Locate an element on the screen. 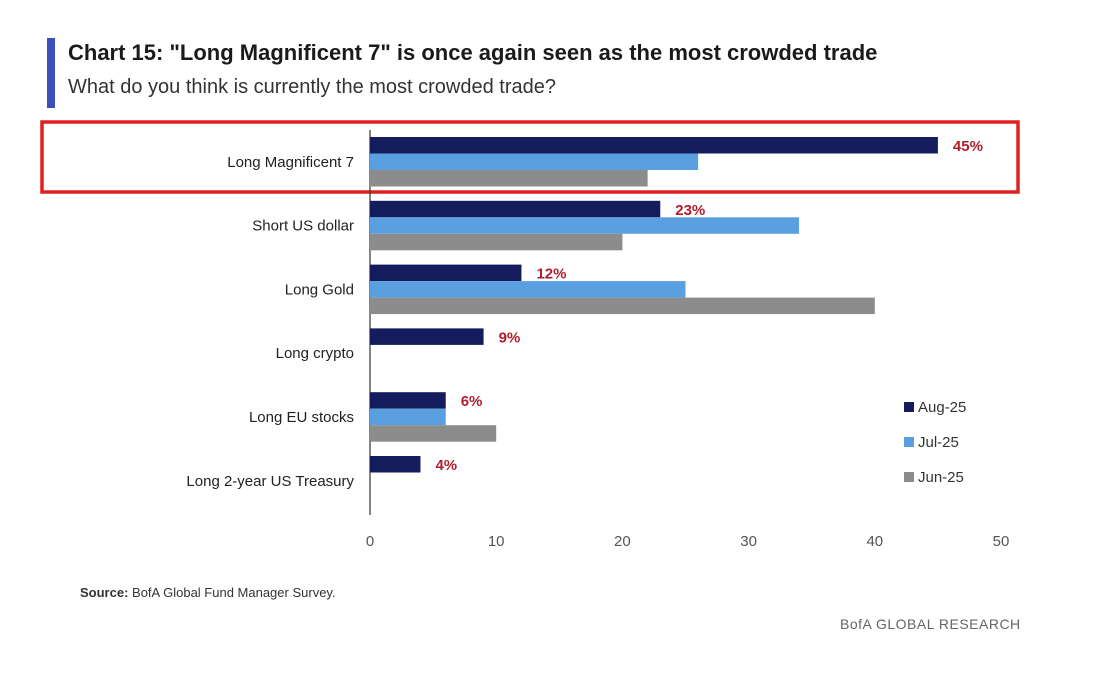 Image resolution: width=1100 pixels, height=699 pixels. bar-aug-25-long-crypto is located at coordinates (427, 336).